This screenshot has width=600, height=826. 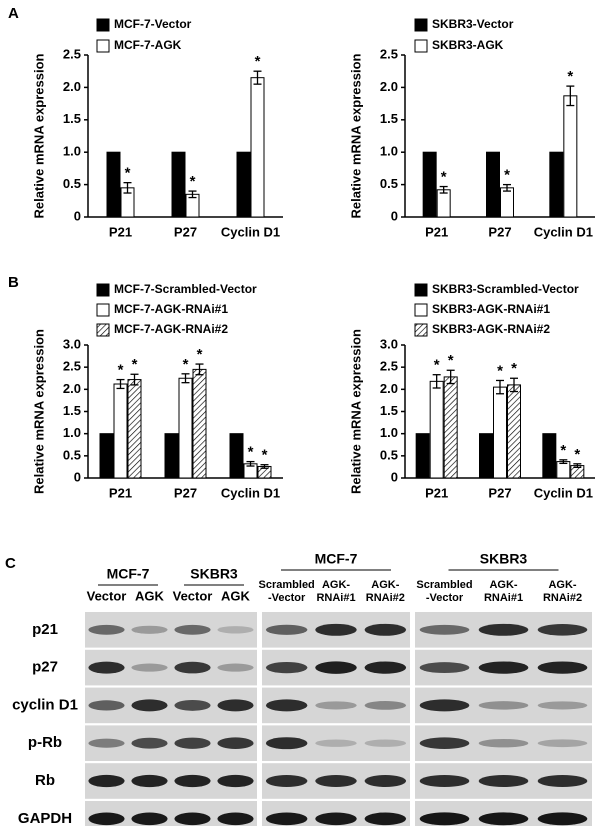 What do you see at coordinates (468, 45) in the screenshot?
I see `legend-label: SKBR3-AGK` at bounding box center [468, 45].